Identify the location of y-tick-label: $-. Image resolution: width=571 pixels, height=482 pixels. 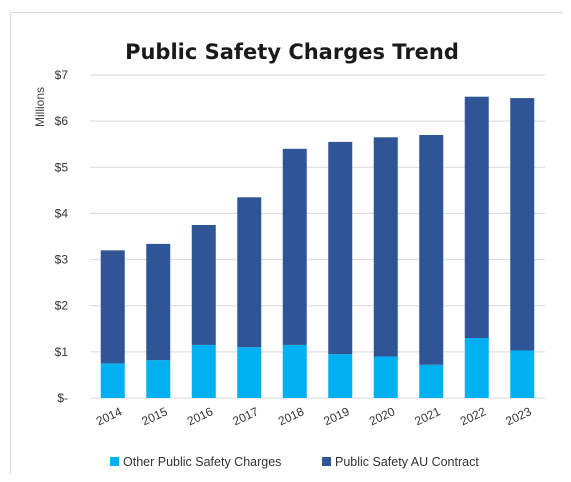
(62, 398).